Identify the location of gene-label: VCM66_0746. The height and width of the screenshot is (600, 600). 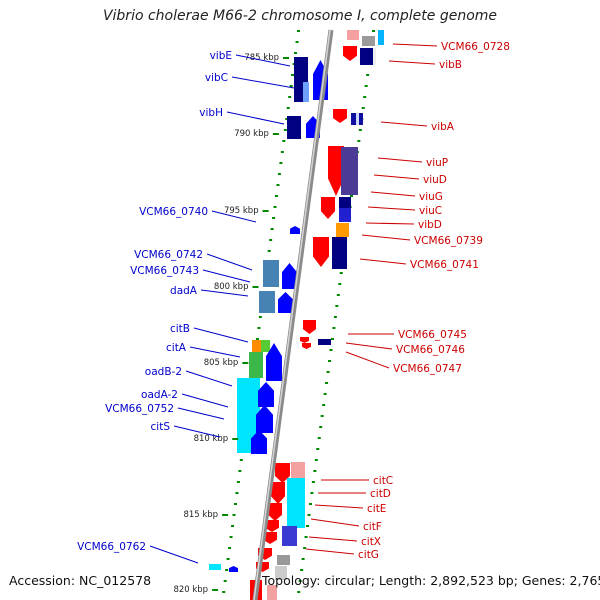
(430, 350).